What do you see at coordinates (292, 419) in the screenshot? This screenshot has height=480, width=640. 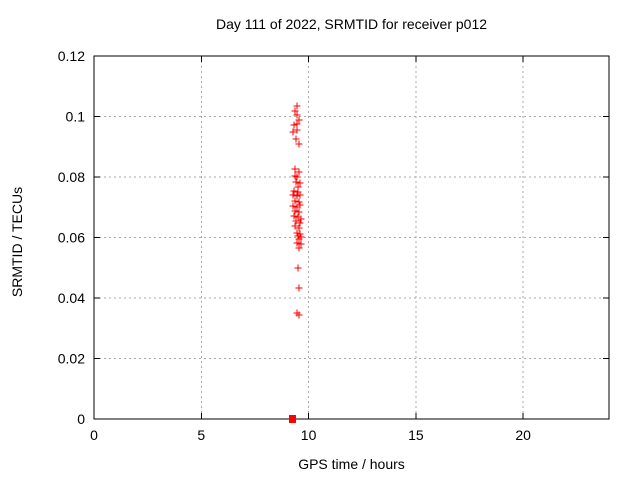 I see `zero-cluster-marker` at bounding box center [292, 419].